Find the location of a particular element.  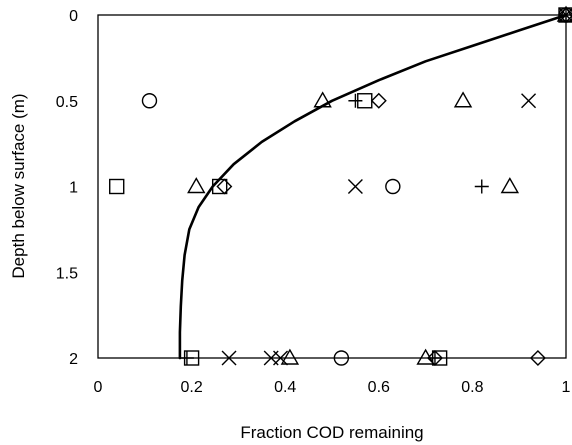

x-tick-label: 0.4 is located at coordinates (285, 387).